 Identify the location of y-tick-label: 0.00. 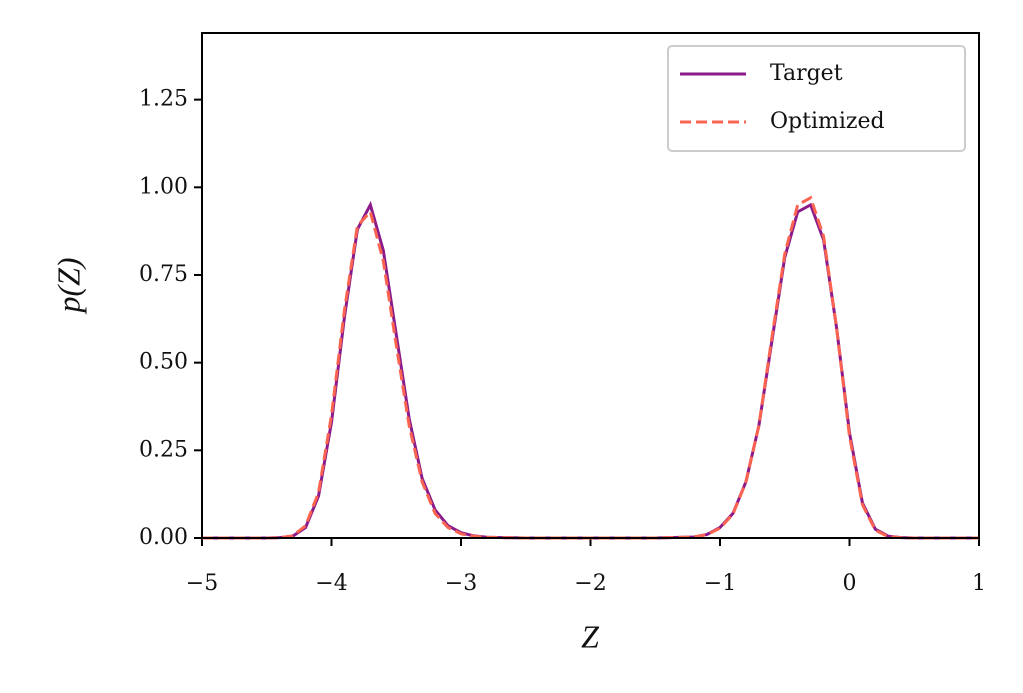
(163, 537).